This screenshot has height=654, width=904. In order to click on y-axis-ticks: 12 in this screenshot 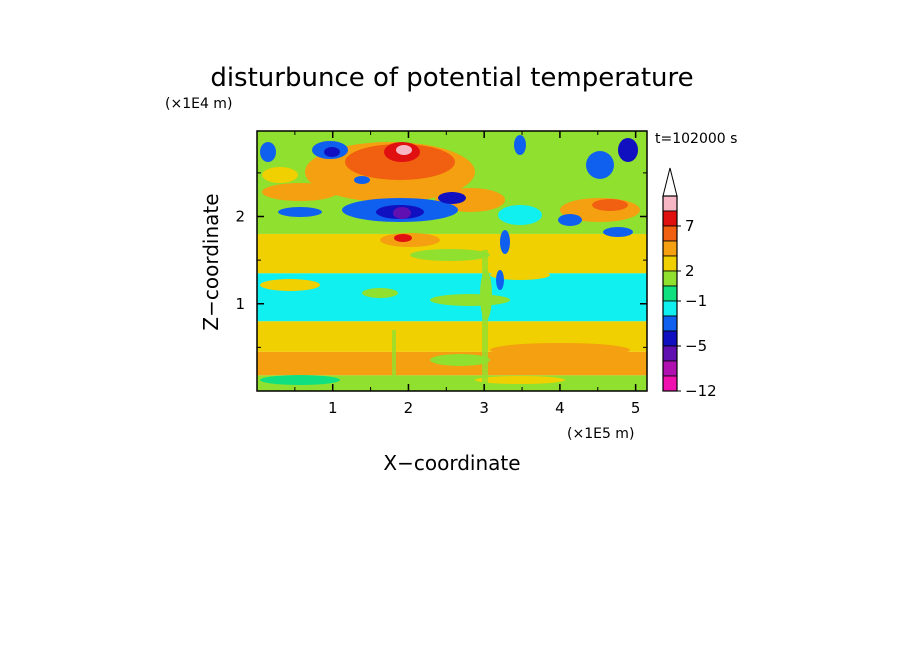, I will do `click(441, 260)`.